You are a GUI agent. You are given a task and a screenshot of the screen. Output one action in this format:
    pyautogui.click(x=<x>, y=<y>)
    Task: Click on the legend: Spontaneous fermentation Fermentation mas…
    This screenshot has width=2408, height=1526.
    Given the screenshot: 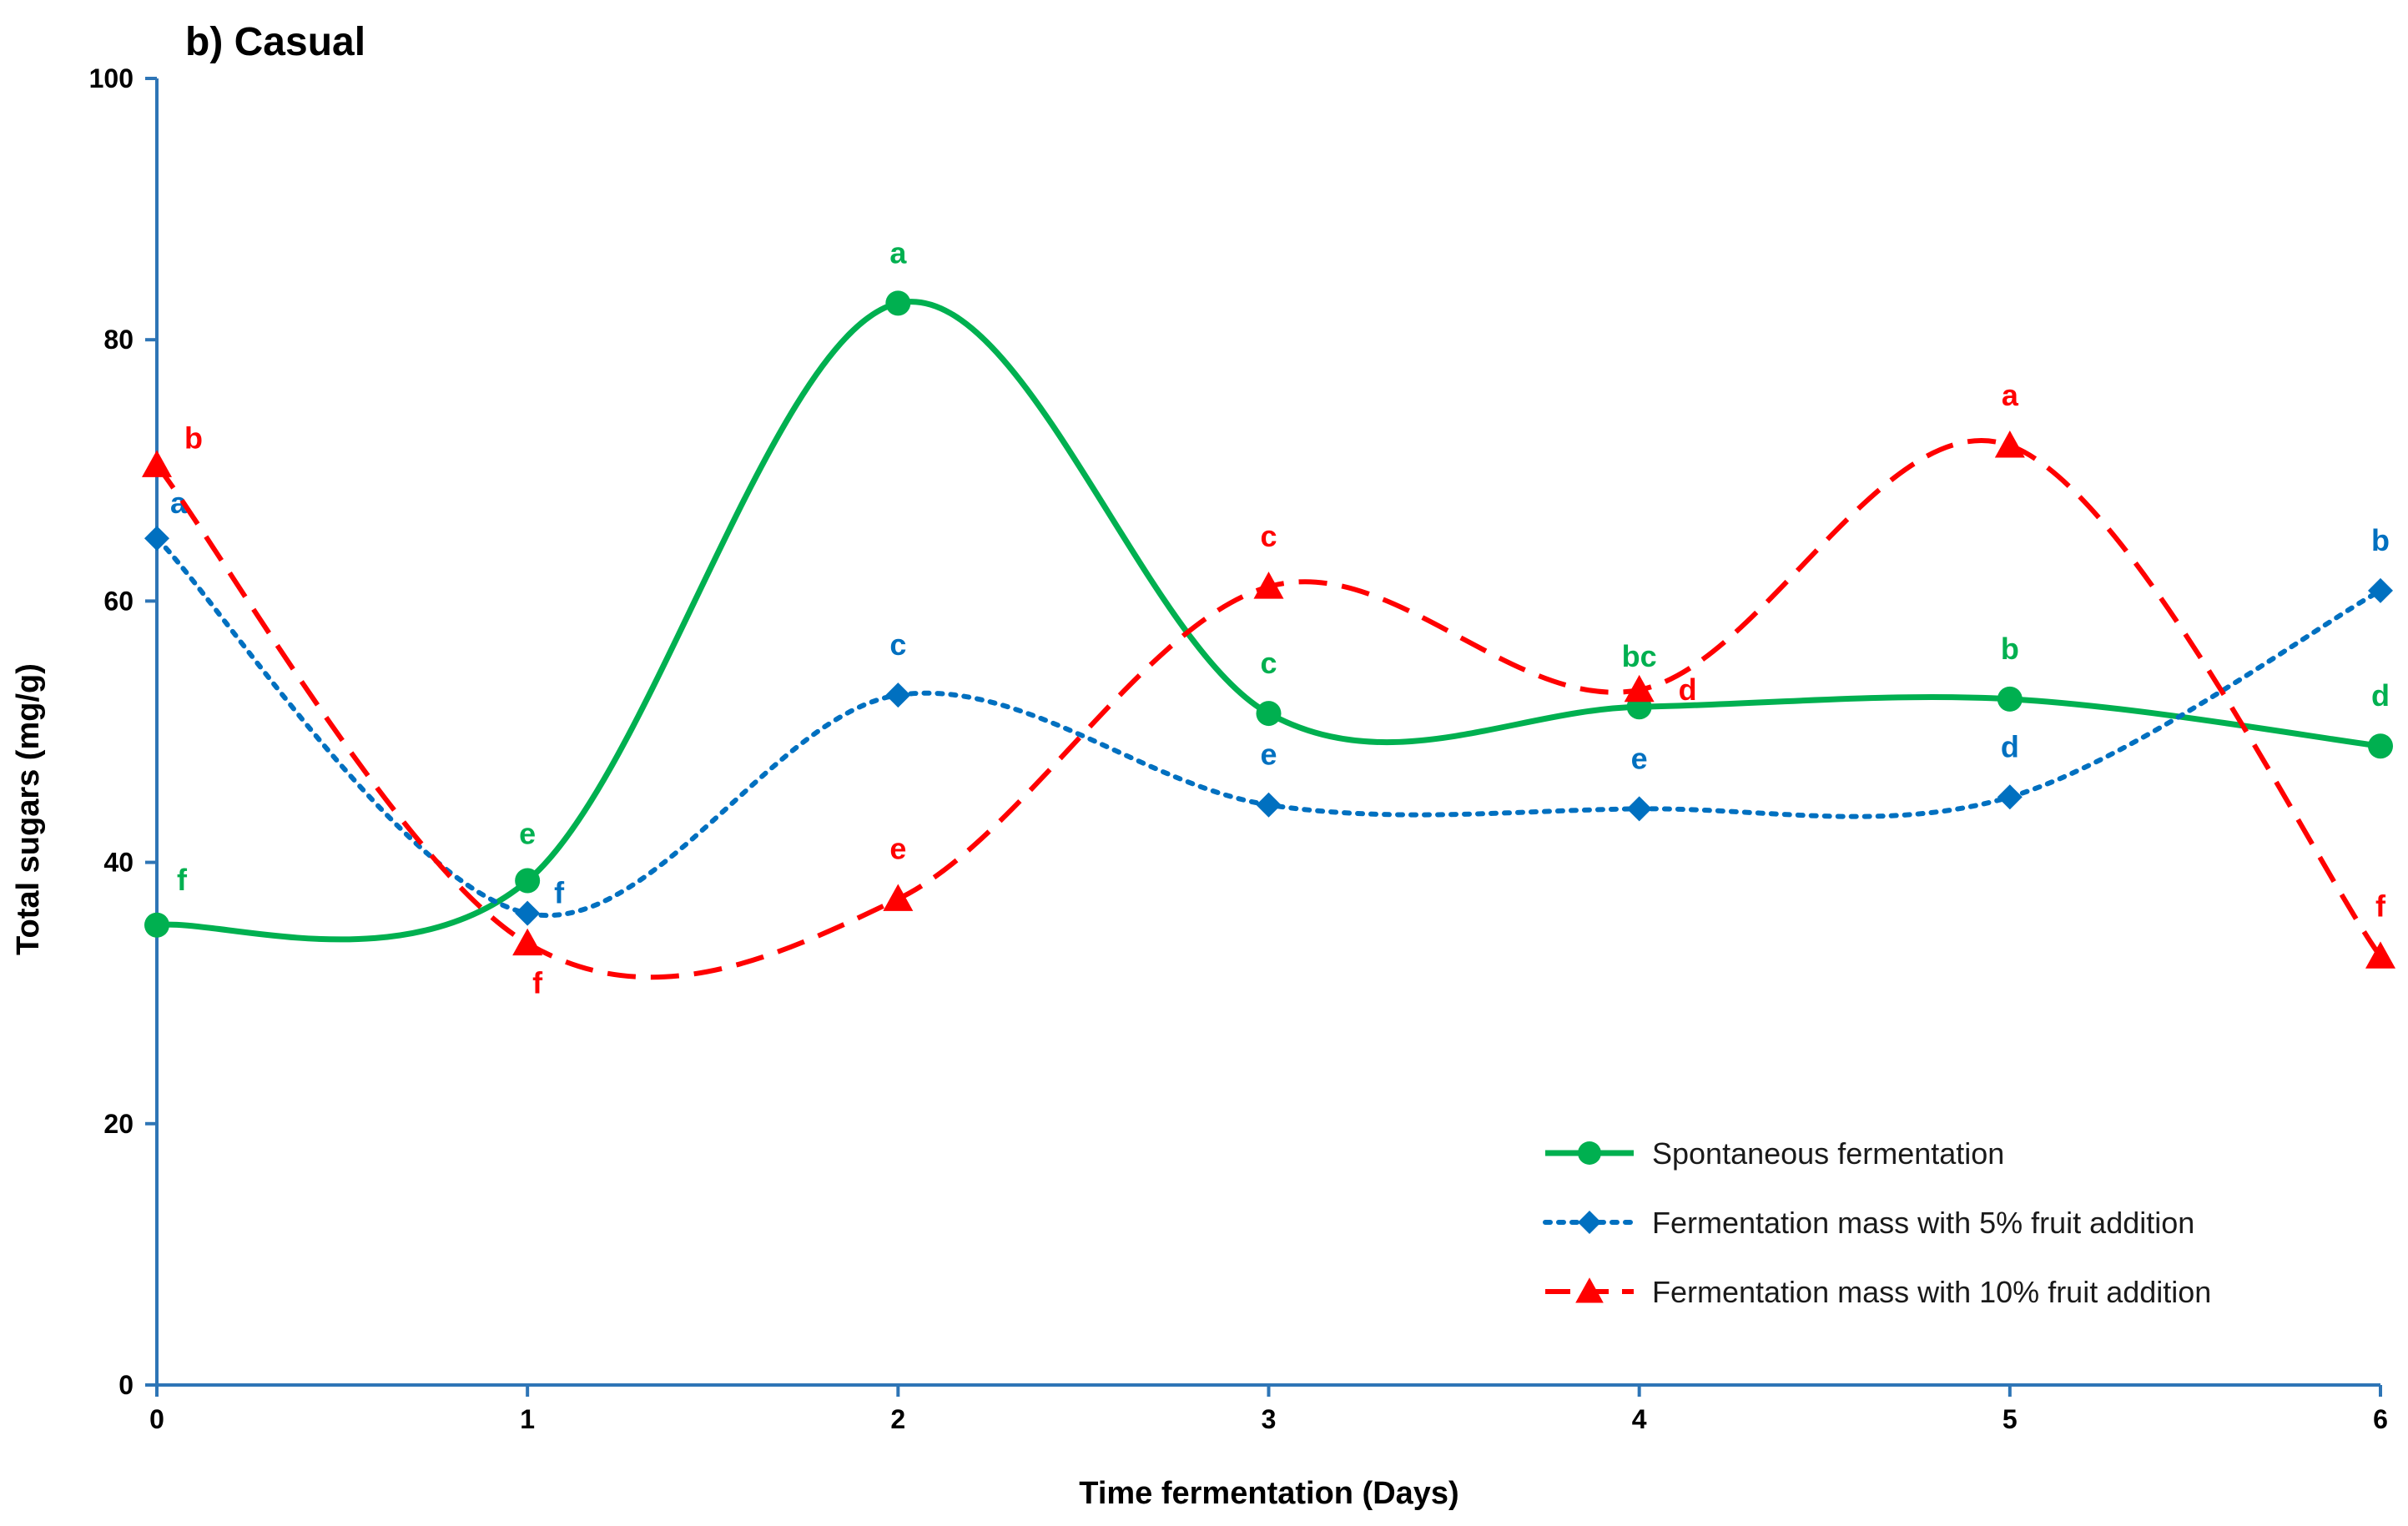 What is the action you would take?
    pyautogui.click(x=1877, y=1223)
    